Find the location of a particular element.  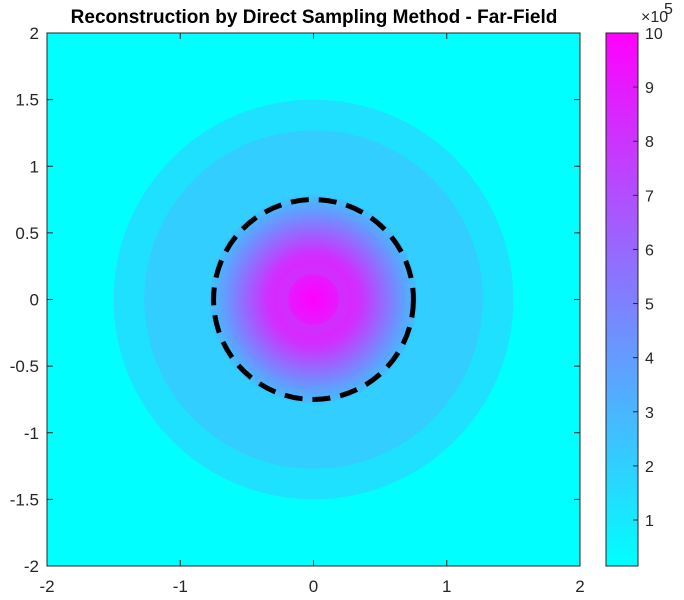

y-tick-label: 0 is located at coordinates (34, 300).